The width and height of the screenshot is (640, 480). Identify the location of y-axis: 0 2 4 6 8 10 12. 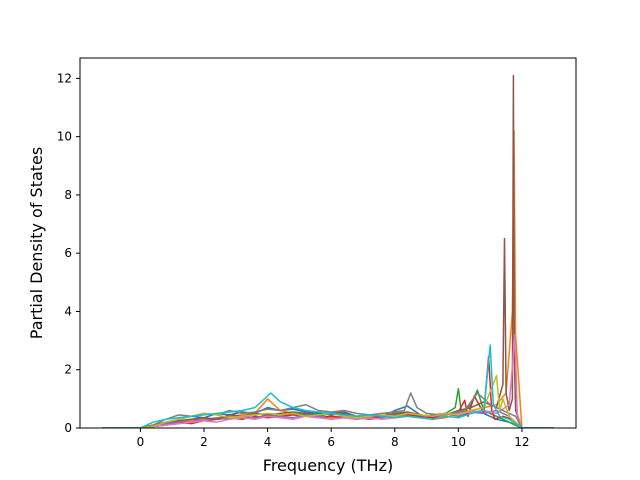
(68, 253).